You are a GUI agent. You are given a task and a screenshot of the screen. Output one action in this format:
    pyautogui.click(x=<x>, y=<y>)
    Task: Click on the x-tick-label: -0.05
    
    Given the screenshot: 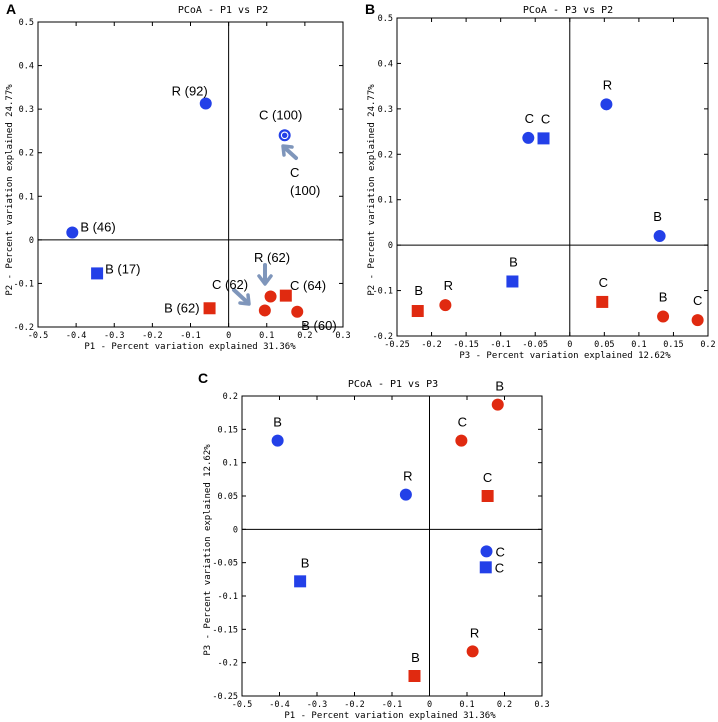 What is the action you would take?
    pyautogui.click(x=535, y=345)
    